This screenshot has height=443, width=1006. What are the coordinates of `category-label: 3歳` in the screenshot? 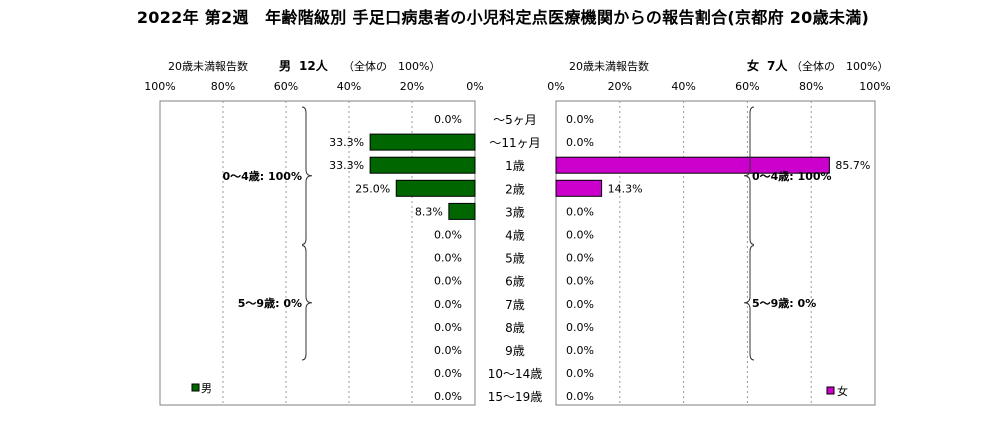 It's located at (515, 212).